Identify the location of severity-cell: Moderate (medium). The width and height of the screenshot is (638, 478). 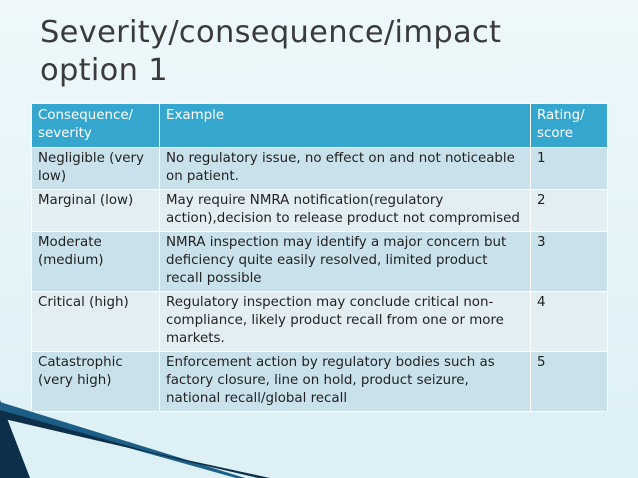
(95, 261).